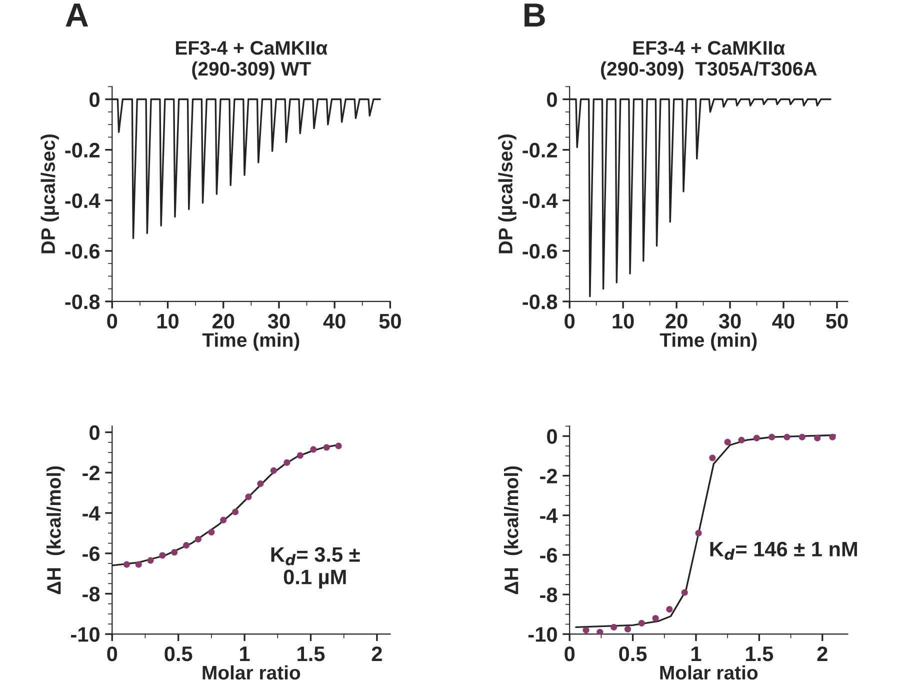  Describe the element at coordinates (783, 551) in the screenshot. I see `annotation: K$_{d}$= 146 ± 1 nM` at that location.